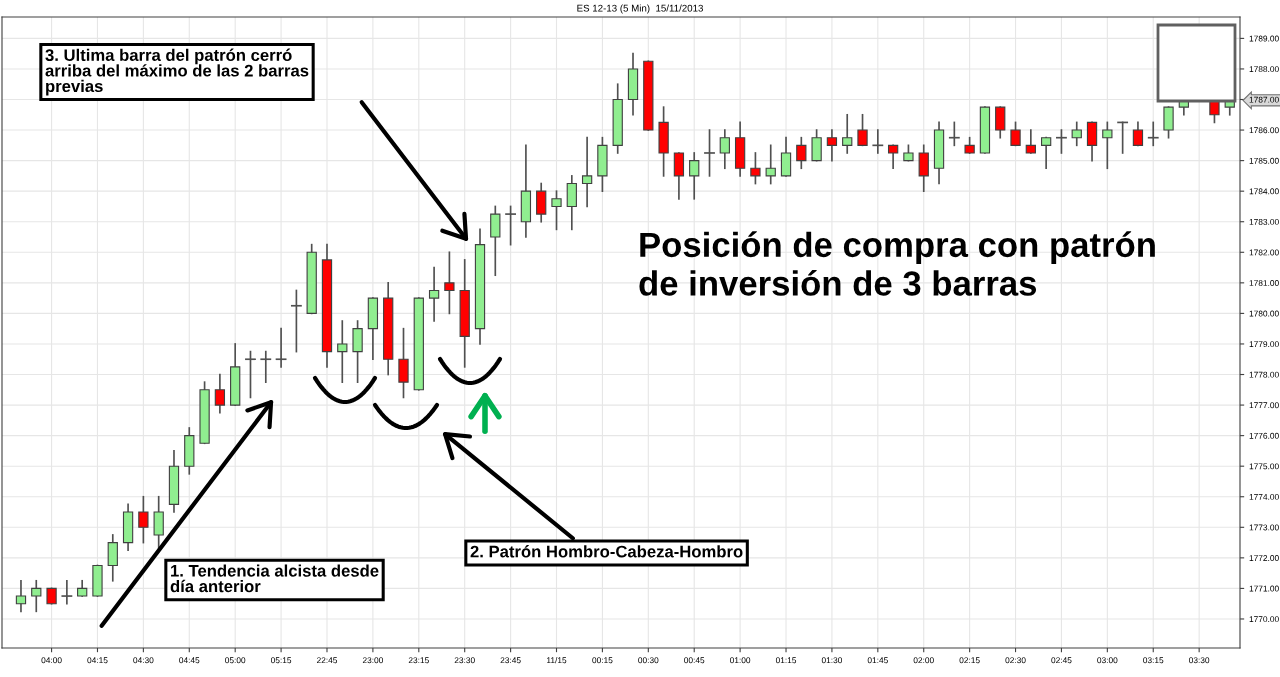 The image size is (1280, 677). What do you see at coordinates (1264, 38) in the screenshot?
I see `y-tick-label: 1789.00` at bounding box center [1264, 38].